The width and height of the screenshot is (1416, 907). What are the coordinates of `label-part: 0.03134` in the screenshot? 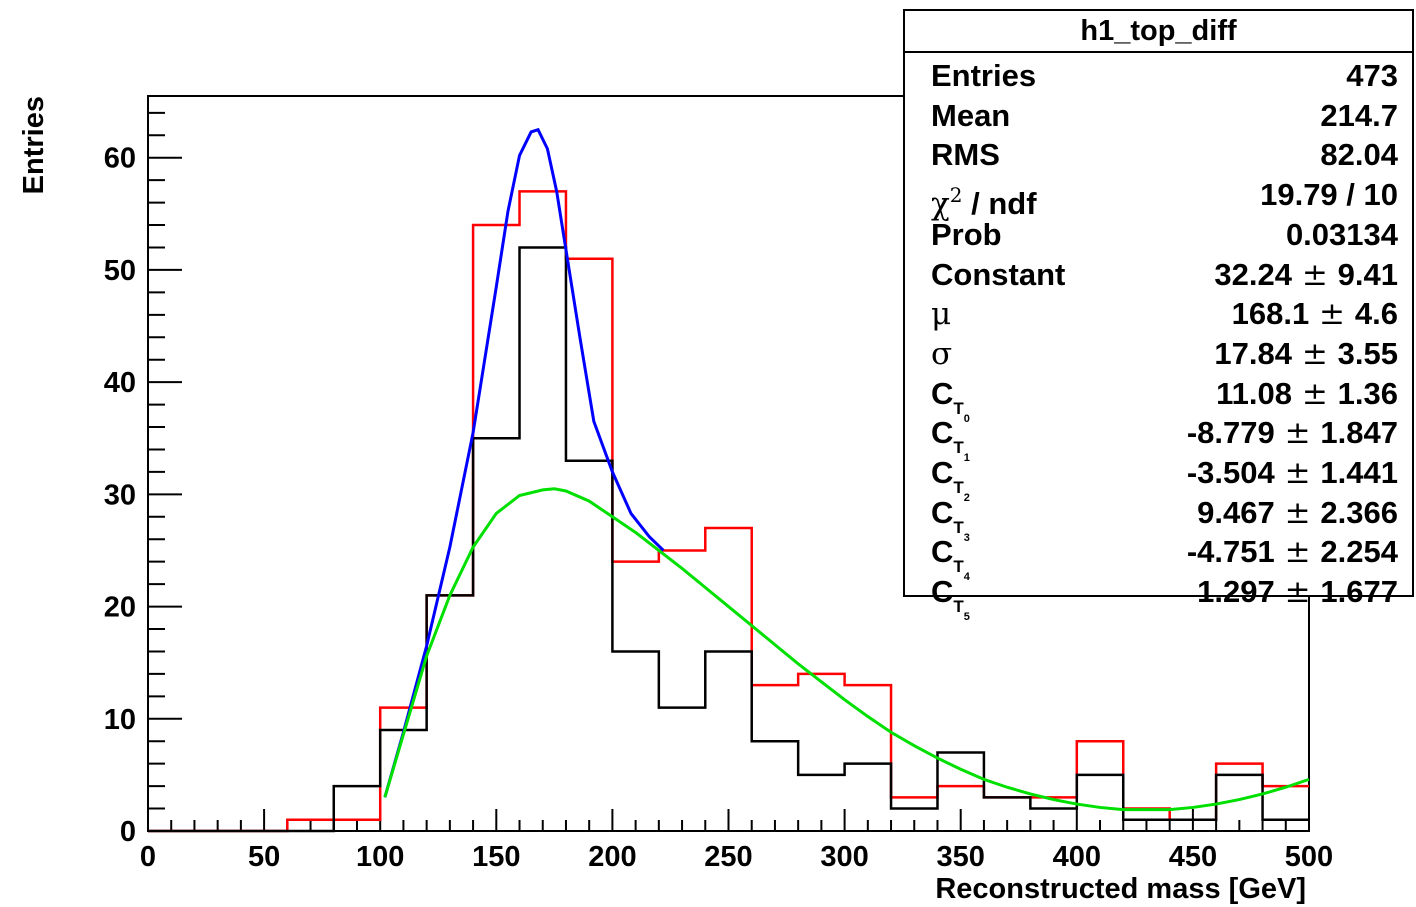 It's located at (1341, 234).